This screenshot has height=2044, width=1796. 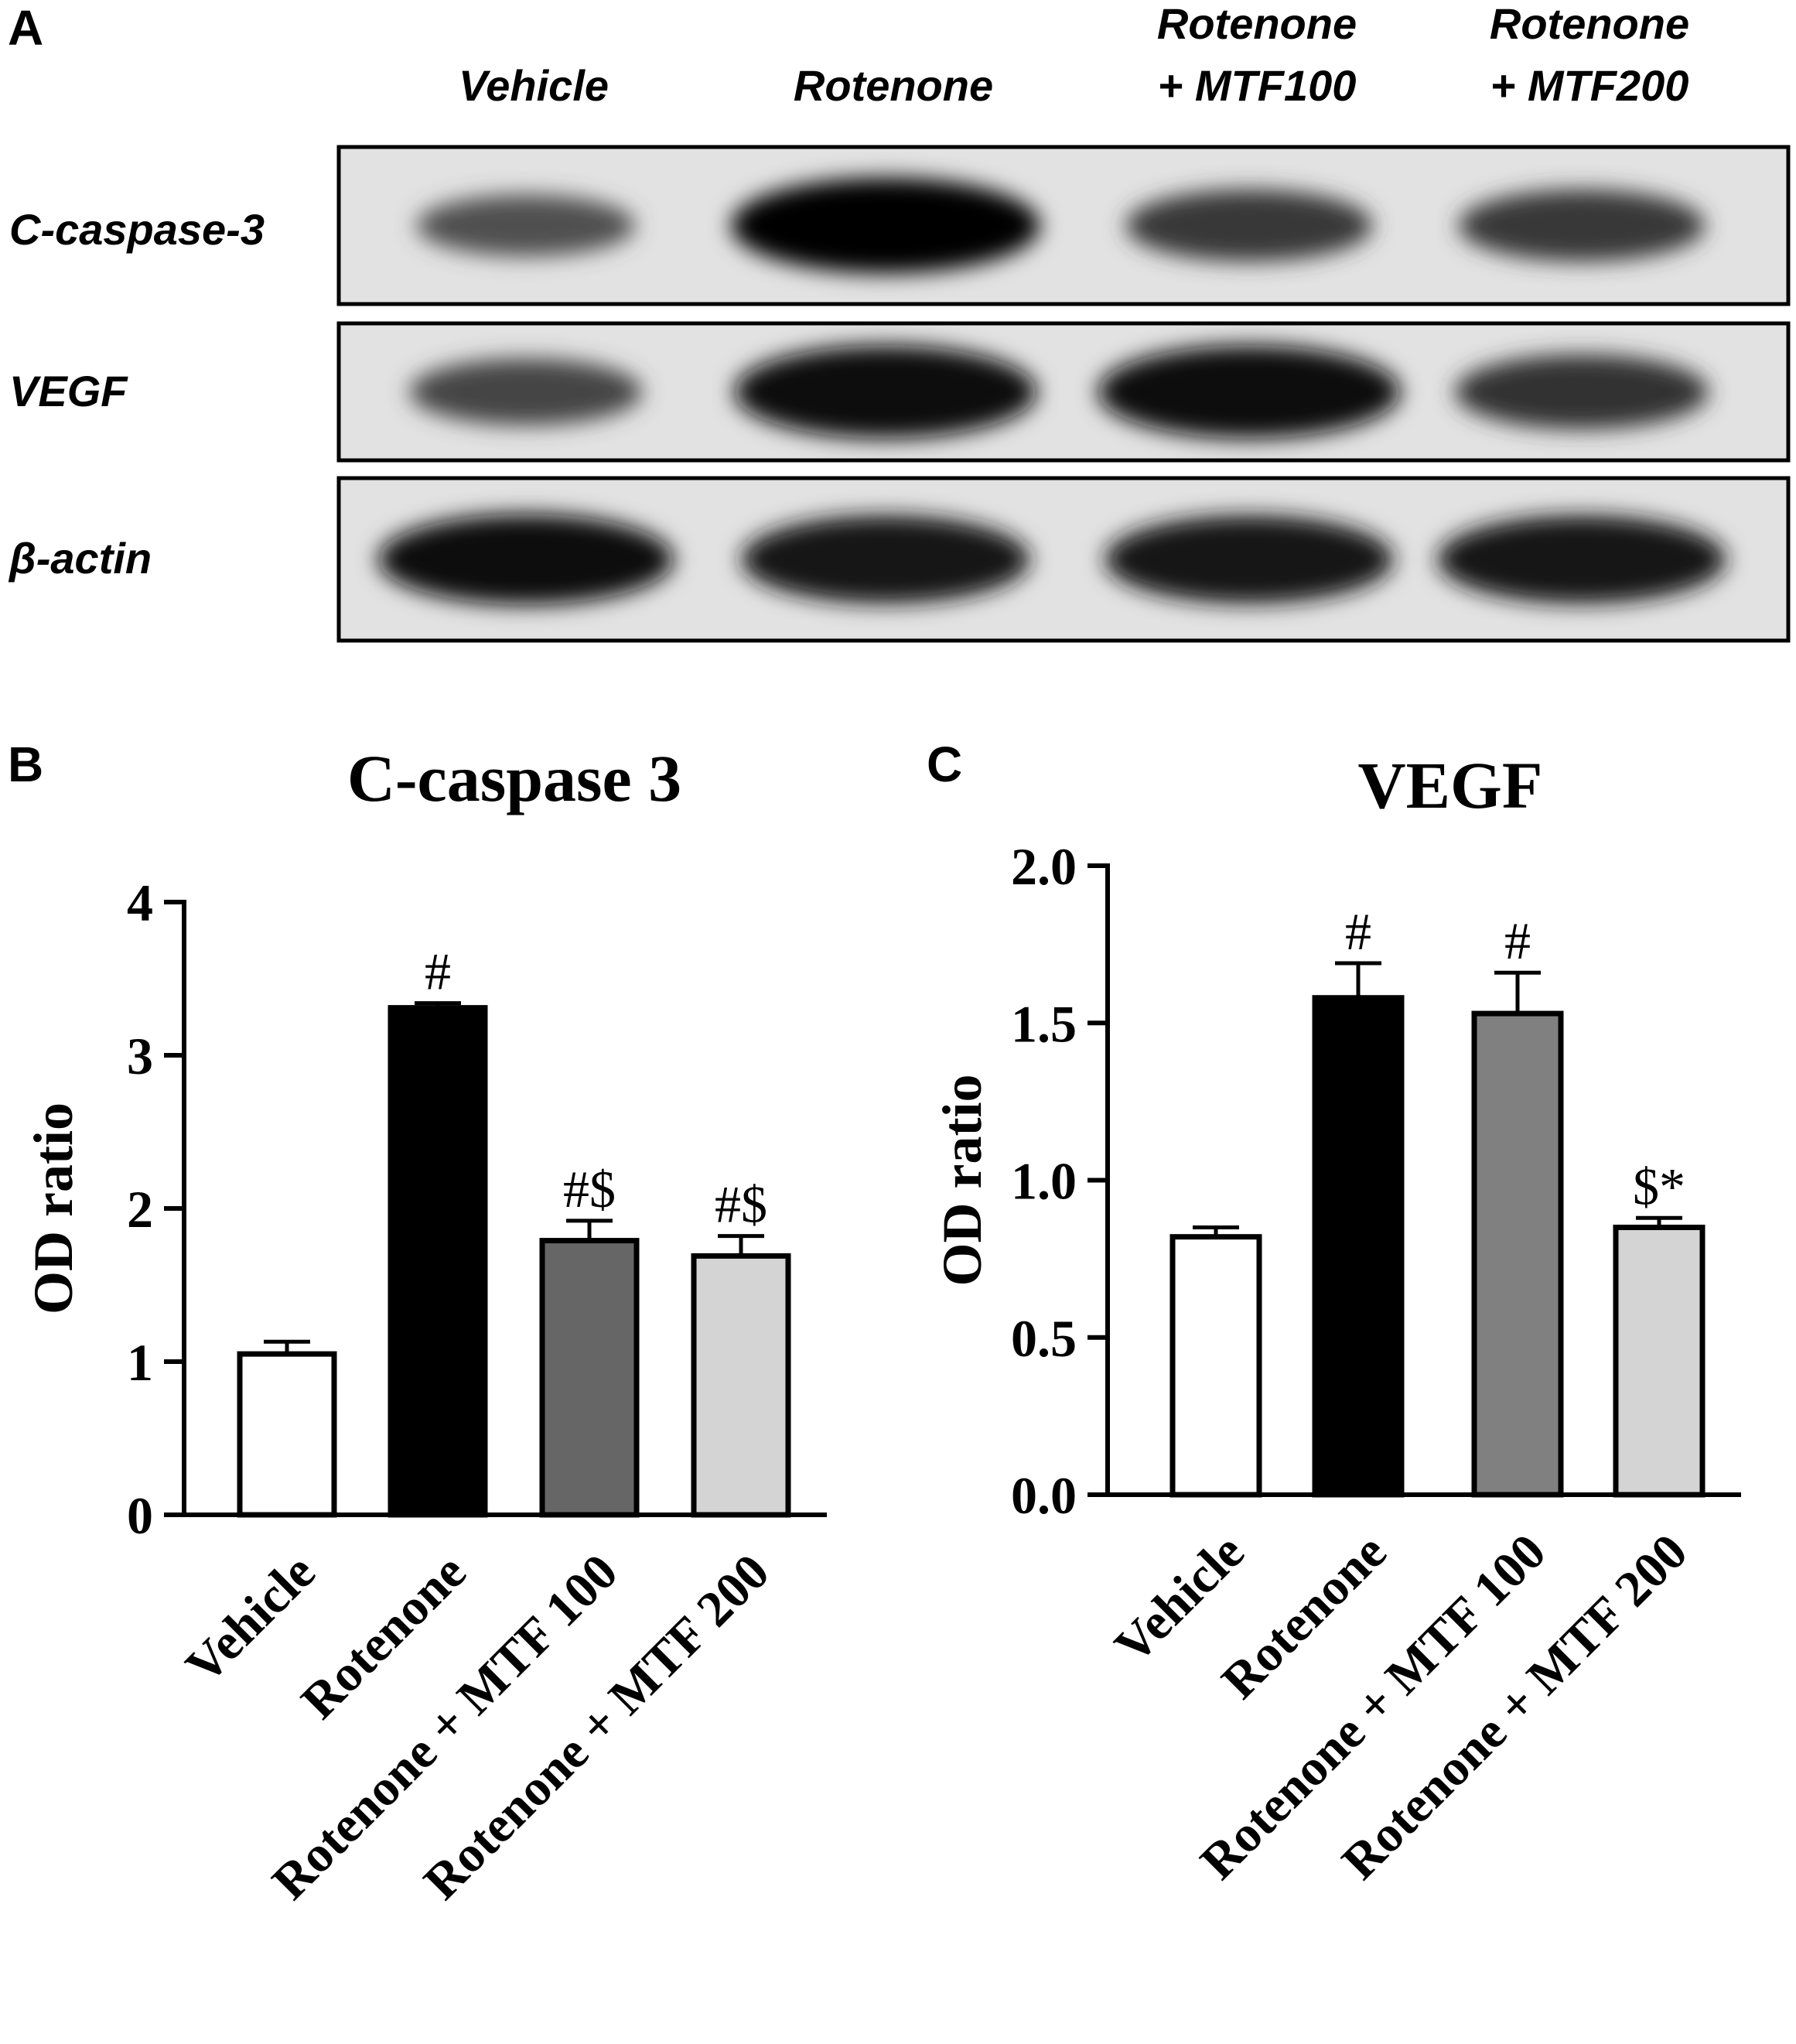 I want to click on y-tick-label: 2.0, so click(x=1044, y=866).